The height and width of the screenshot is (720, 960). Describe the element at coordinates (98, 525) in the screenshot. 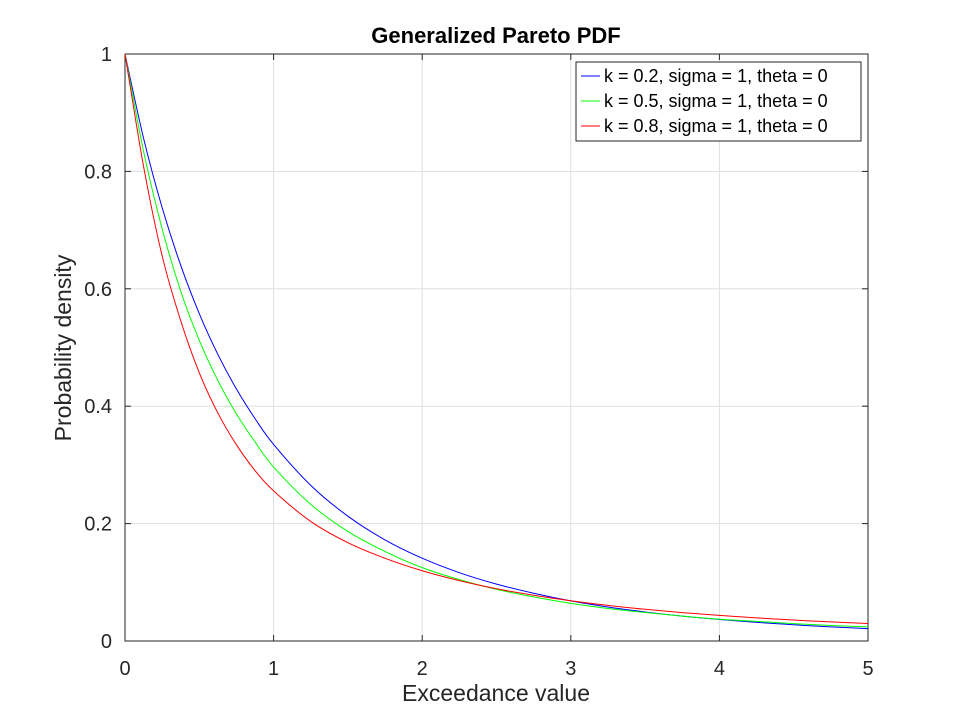

I see `y-tick-label: 0.2` at that location.